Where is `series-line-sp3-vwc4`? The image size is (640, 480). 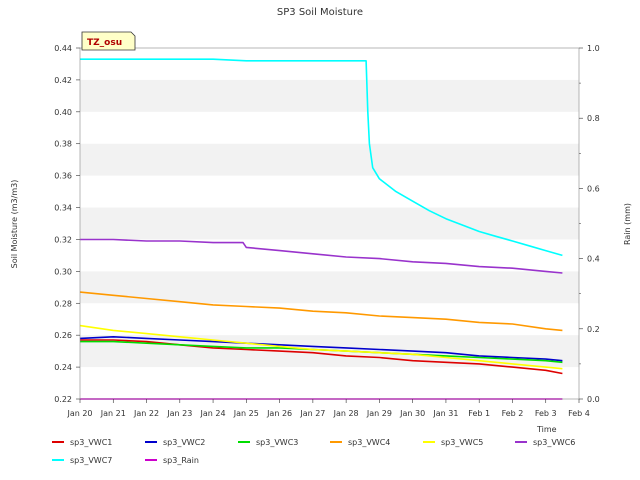 series-line-sp3-vwc4 is located at coordinates (321, 311).